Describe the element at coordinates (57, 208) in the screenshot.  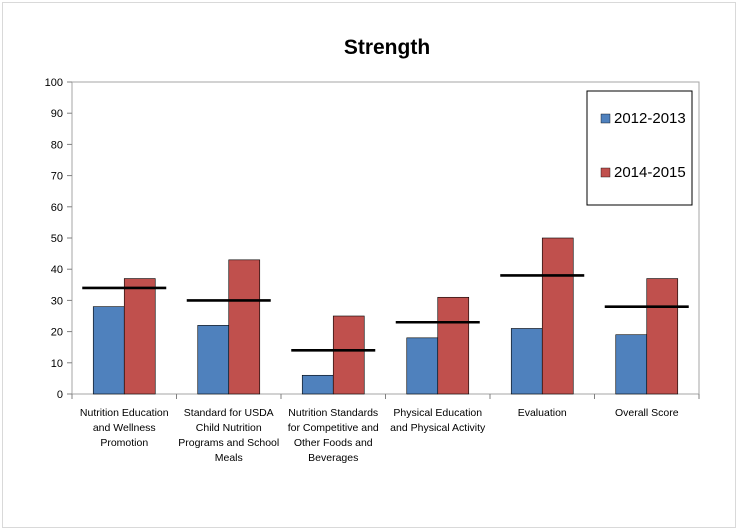
I see `y-tick-label: 60` at that location.